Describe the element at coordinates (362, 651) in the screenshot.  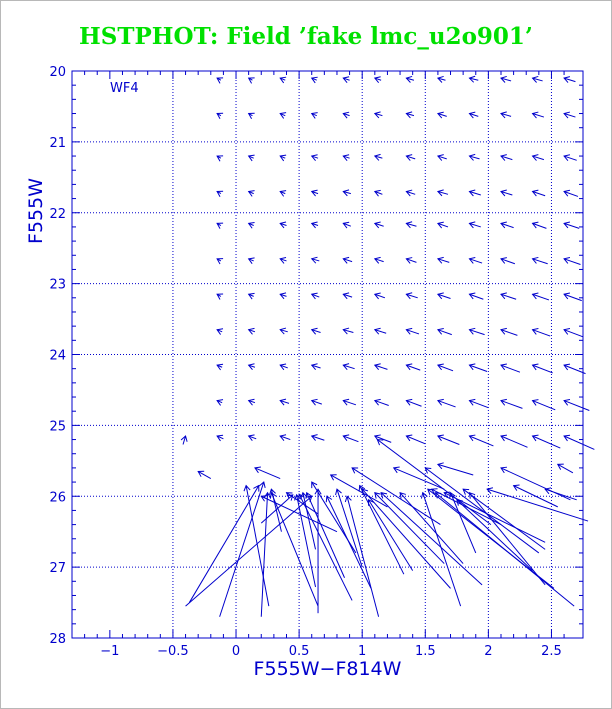
I see `x-tick-label: 1` at that location.